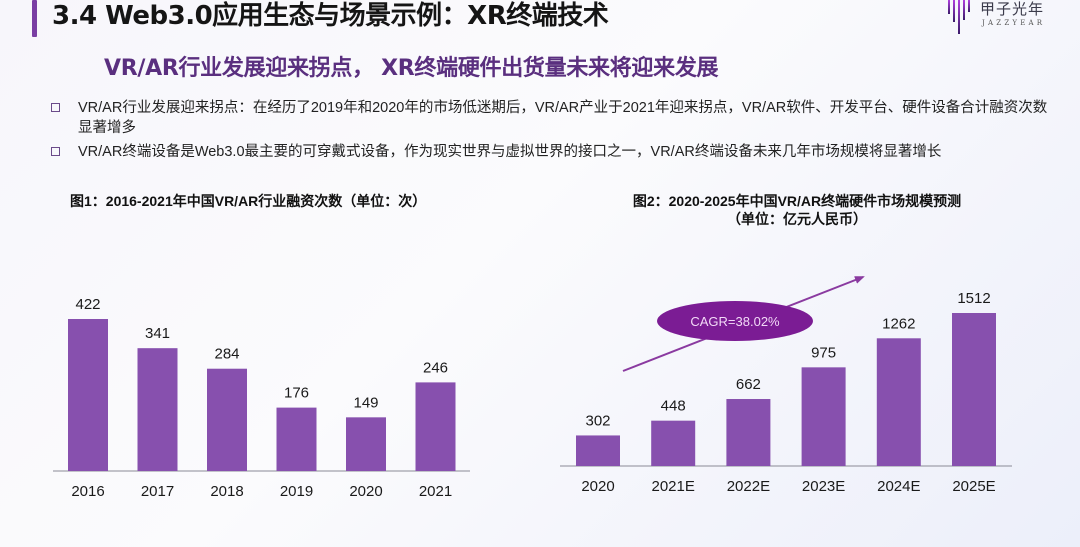 The image size is (1080, 547). Describe the element at coordinates (227, 419) in the screenshot. I see `bar-2018` at that location.